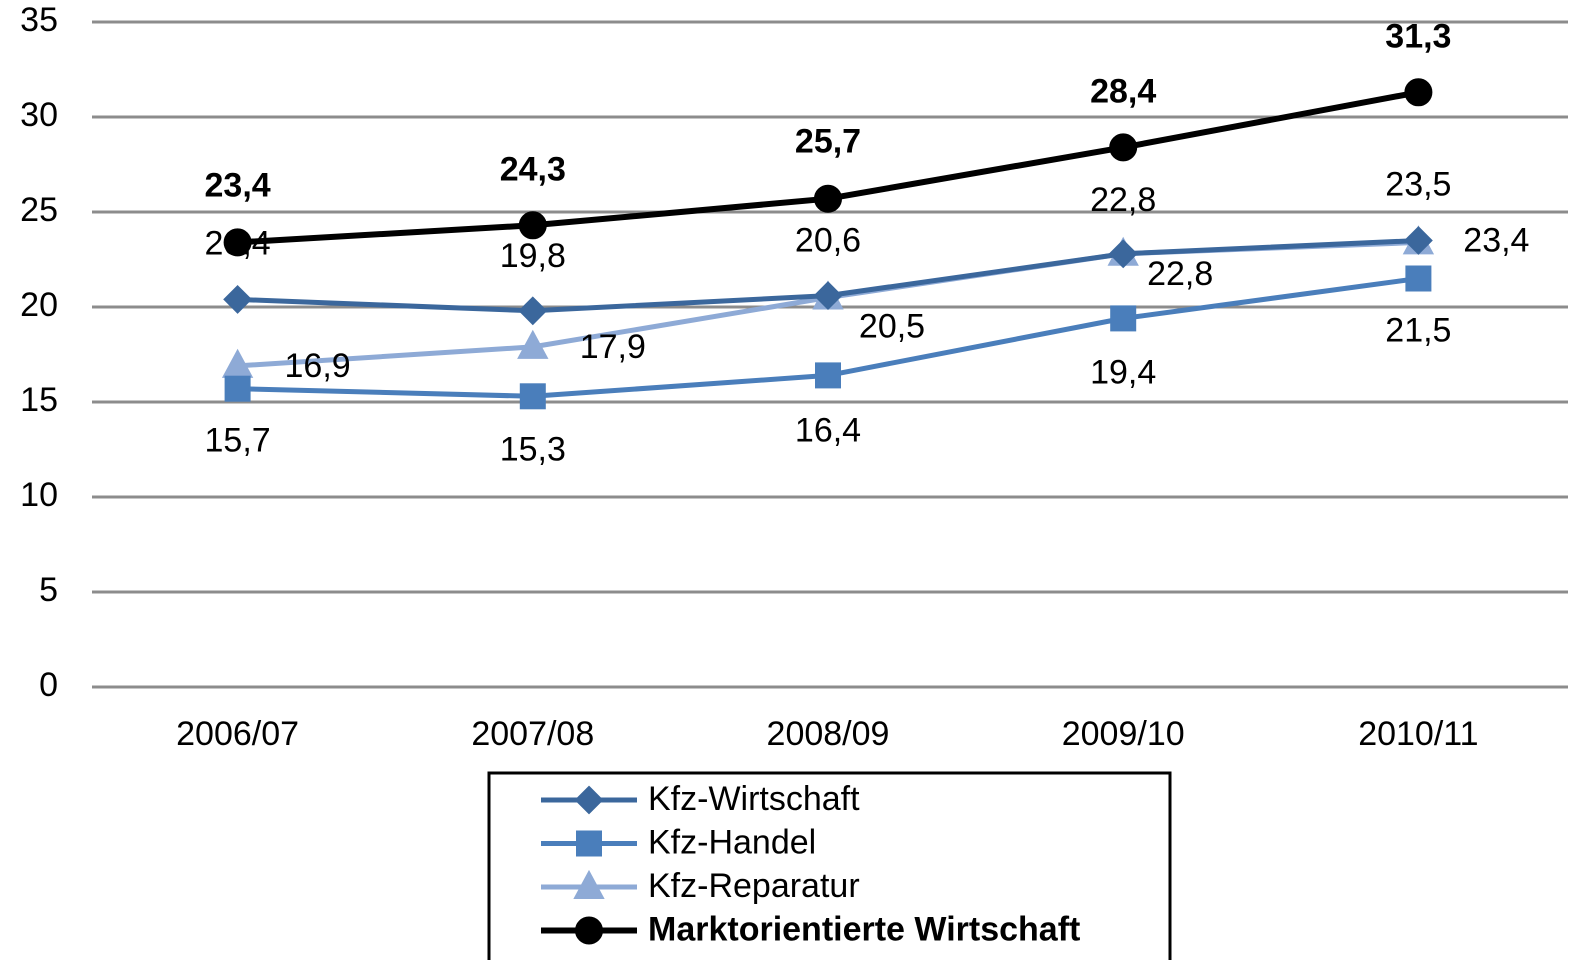  What do you see at coordinates (533, 256) in the screenshot?
I see `data-label: 19,8` at bounding box center [533, 256].